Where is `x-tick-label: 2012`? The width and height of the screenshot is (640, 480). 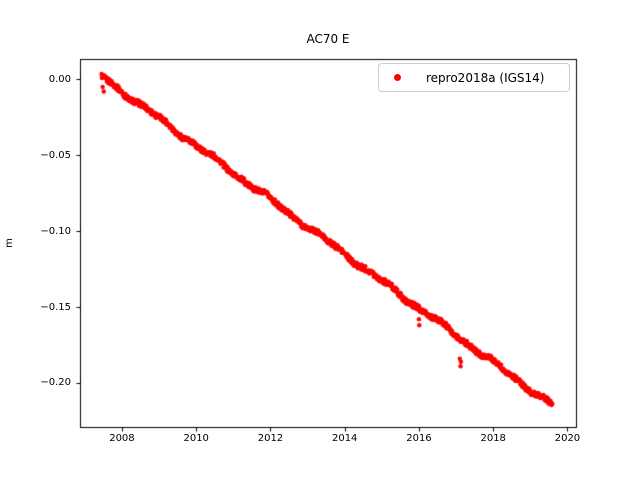
x-tick-label: 2012 is located at coordinates (270, 438).